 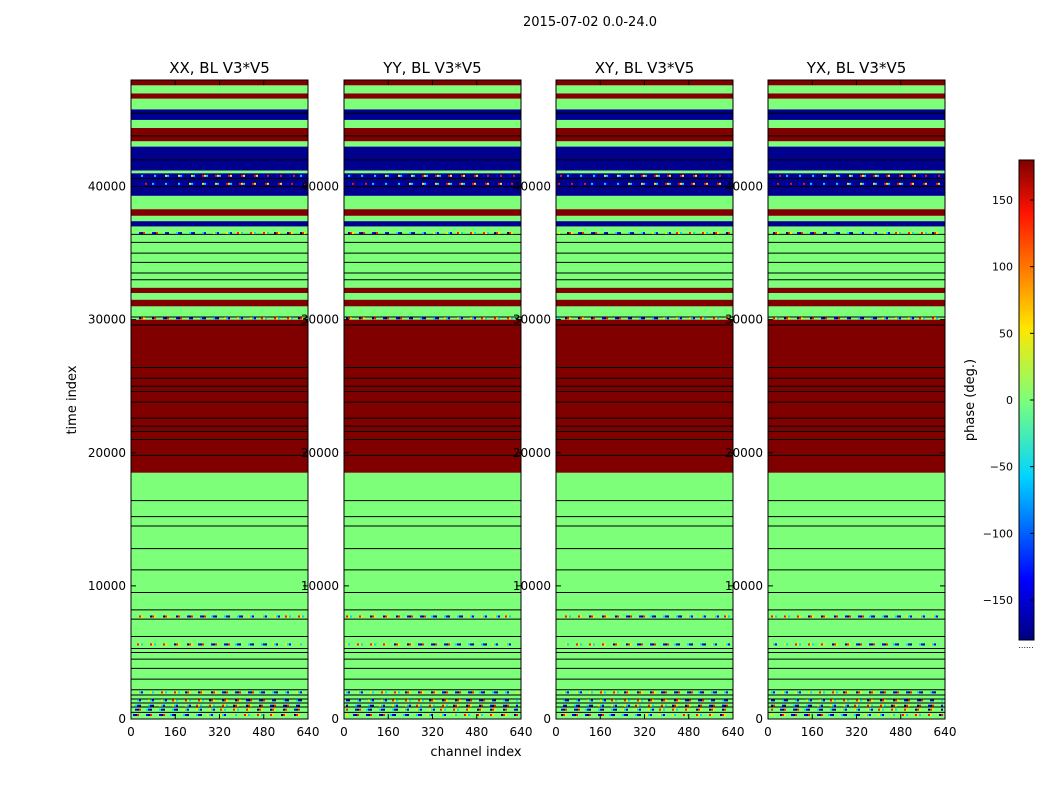 I want to click on y-tick-label: 40000, so click(x=320, y=187).